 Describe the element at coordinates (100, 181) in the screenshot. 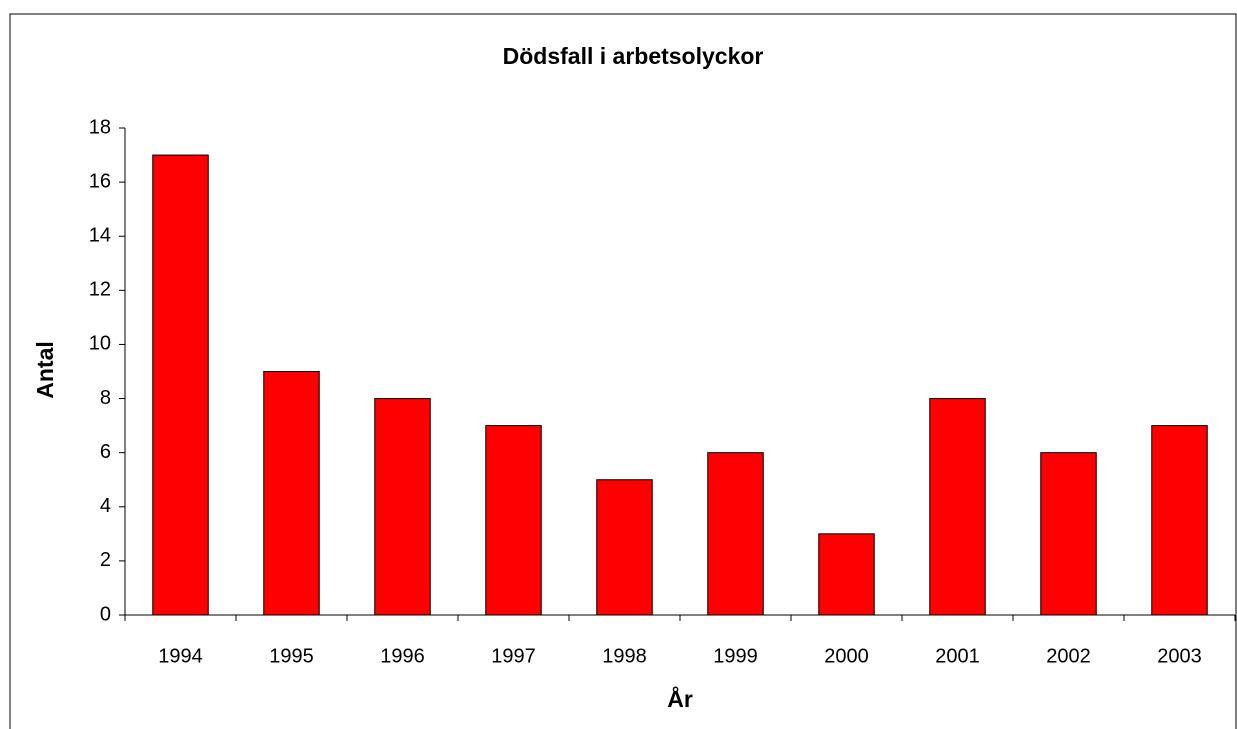

I see `y-tick-label: 16` at that location.